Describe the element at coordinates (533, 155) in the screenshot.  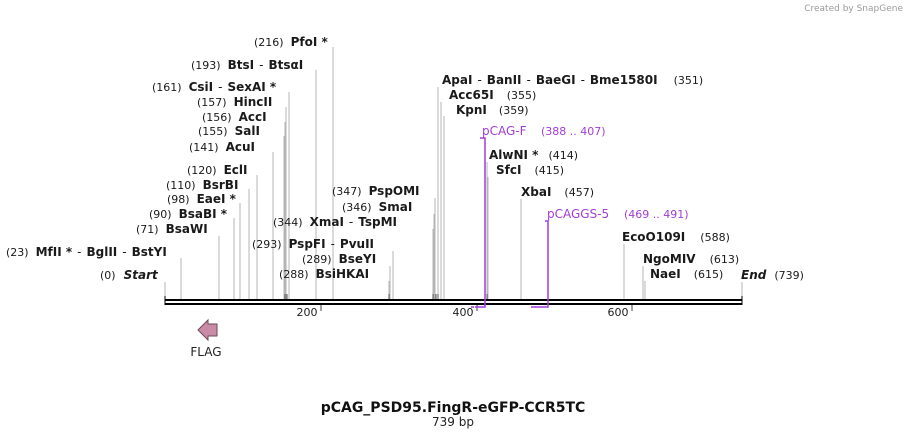
I see `site-alwni: AlwNI * (414)` at that location.